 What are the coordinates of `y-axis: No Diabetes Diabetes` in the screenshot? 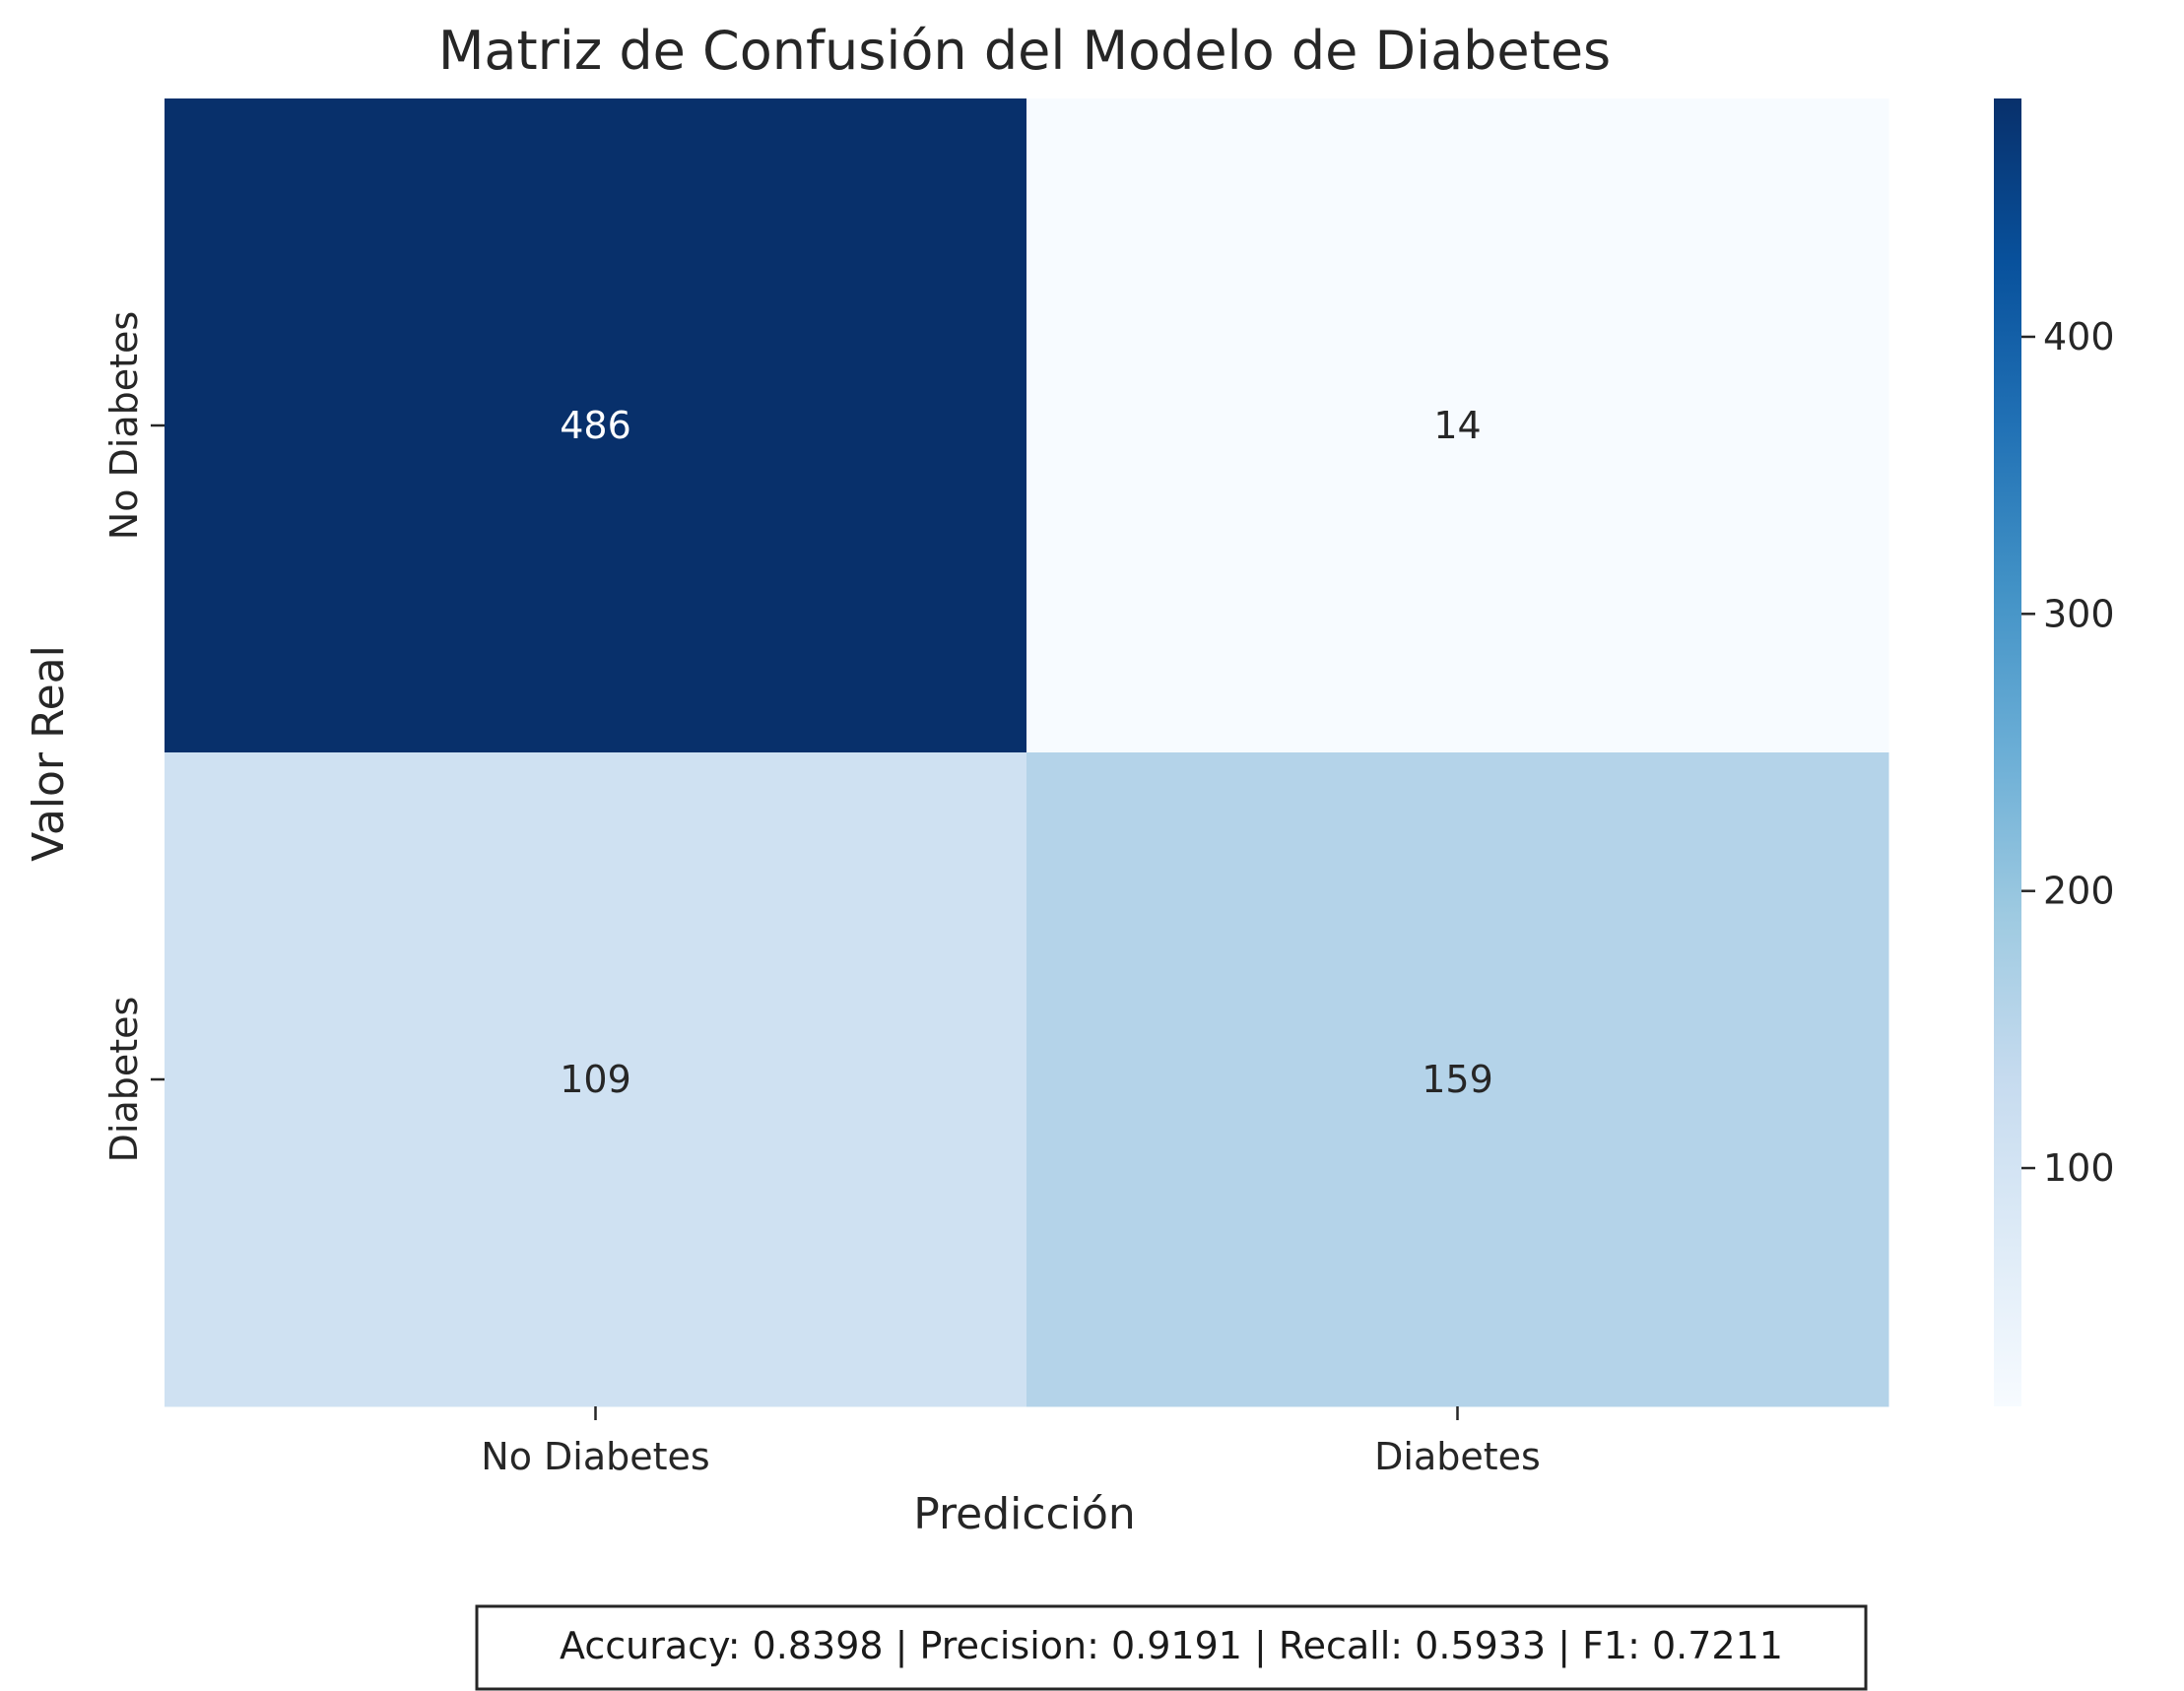 It's located at (133, 737).